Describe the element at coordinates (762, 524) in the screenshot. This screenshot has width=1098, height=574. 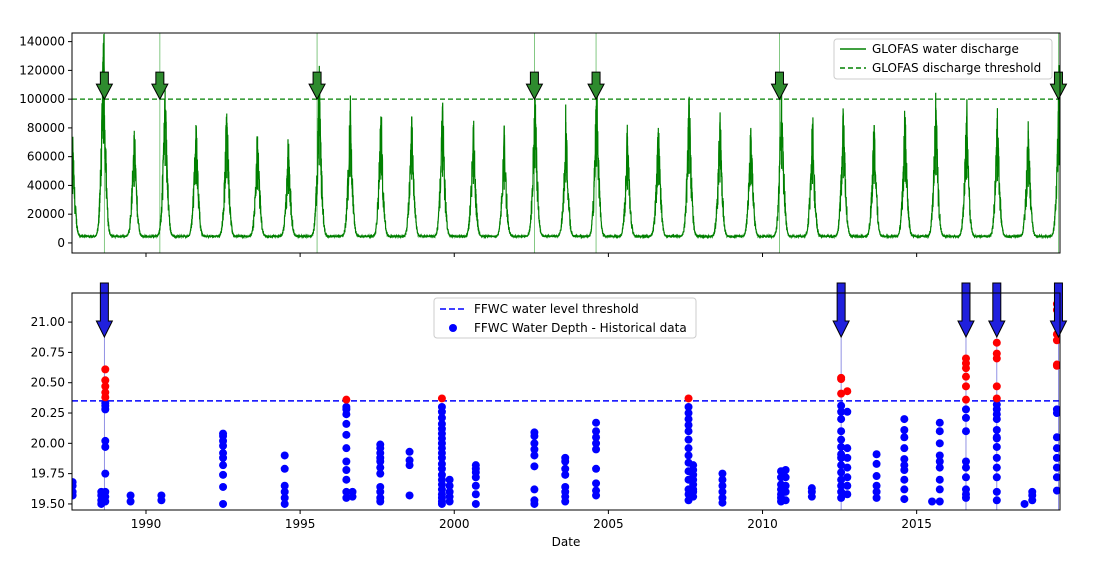
I see `depth-xtick-label-4: 2010` at that location.